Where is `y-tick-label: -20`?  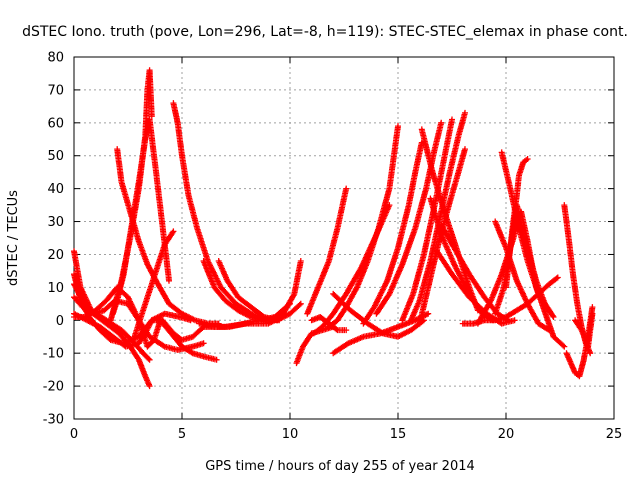
y-tick-label: -20 is located at coordinates (53, 387).